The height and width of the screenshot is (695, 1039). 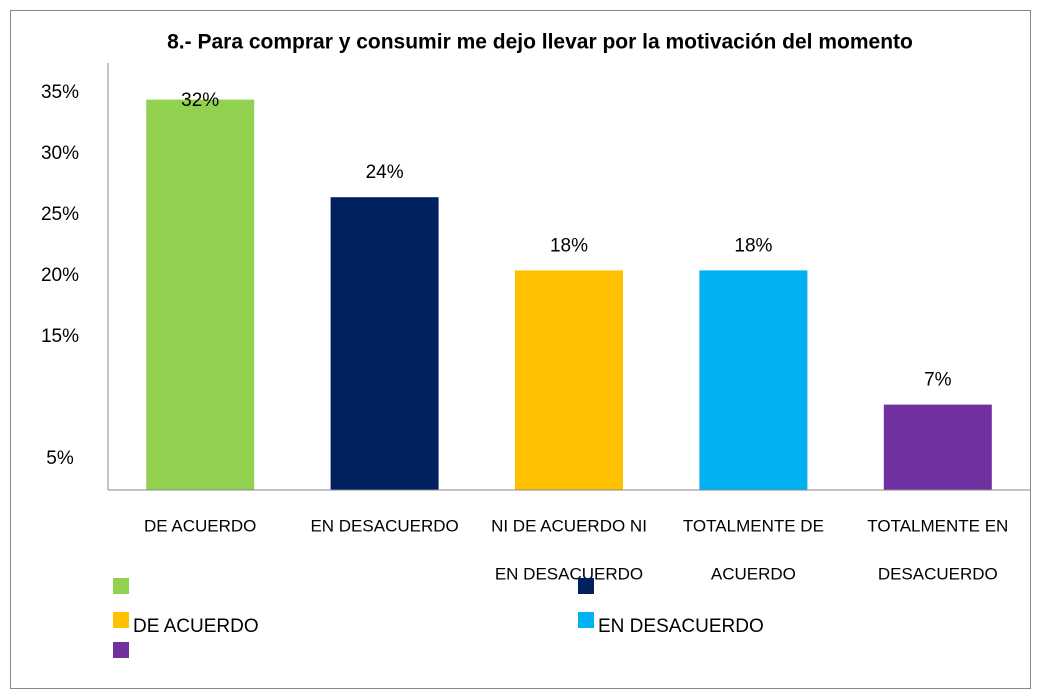 What do you see at coordinates (60, 214) in the screenshot?
I see `y-tick-label: 25%` at bounding box center [60, 214].